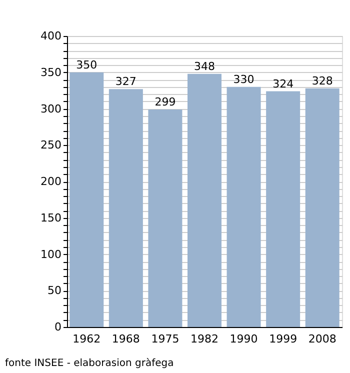  Describe the element at coordinates (243, 79) in the screenshot. I see `data-label: 330` at that location.